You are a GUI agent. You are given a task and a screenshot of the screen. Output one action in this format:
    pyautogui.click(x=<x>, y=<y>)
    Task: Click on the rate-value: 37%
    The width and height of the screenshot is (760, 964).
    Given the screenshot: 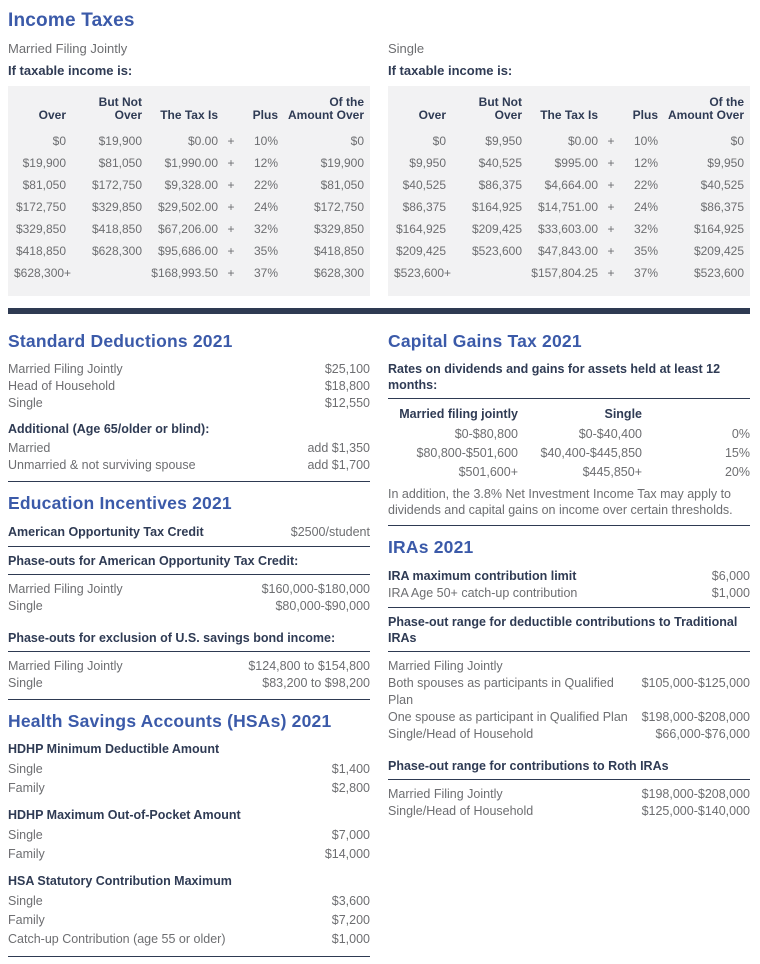 What is the action you would take?
    pyautogui.click(x=265, y=273)
    